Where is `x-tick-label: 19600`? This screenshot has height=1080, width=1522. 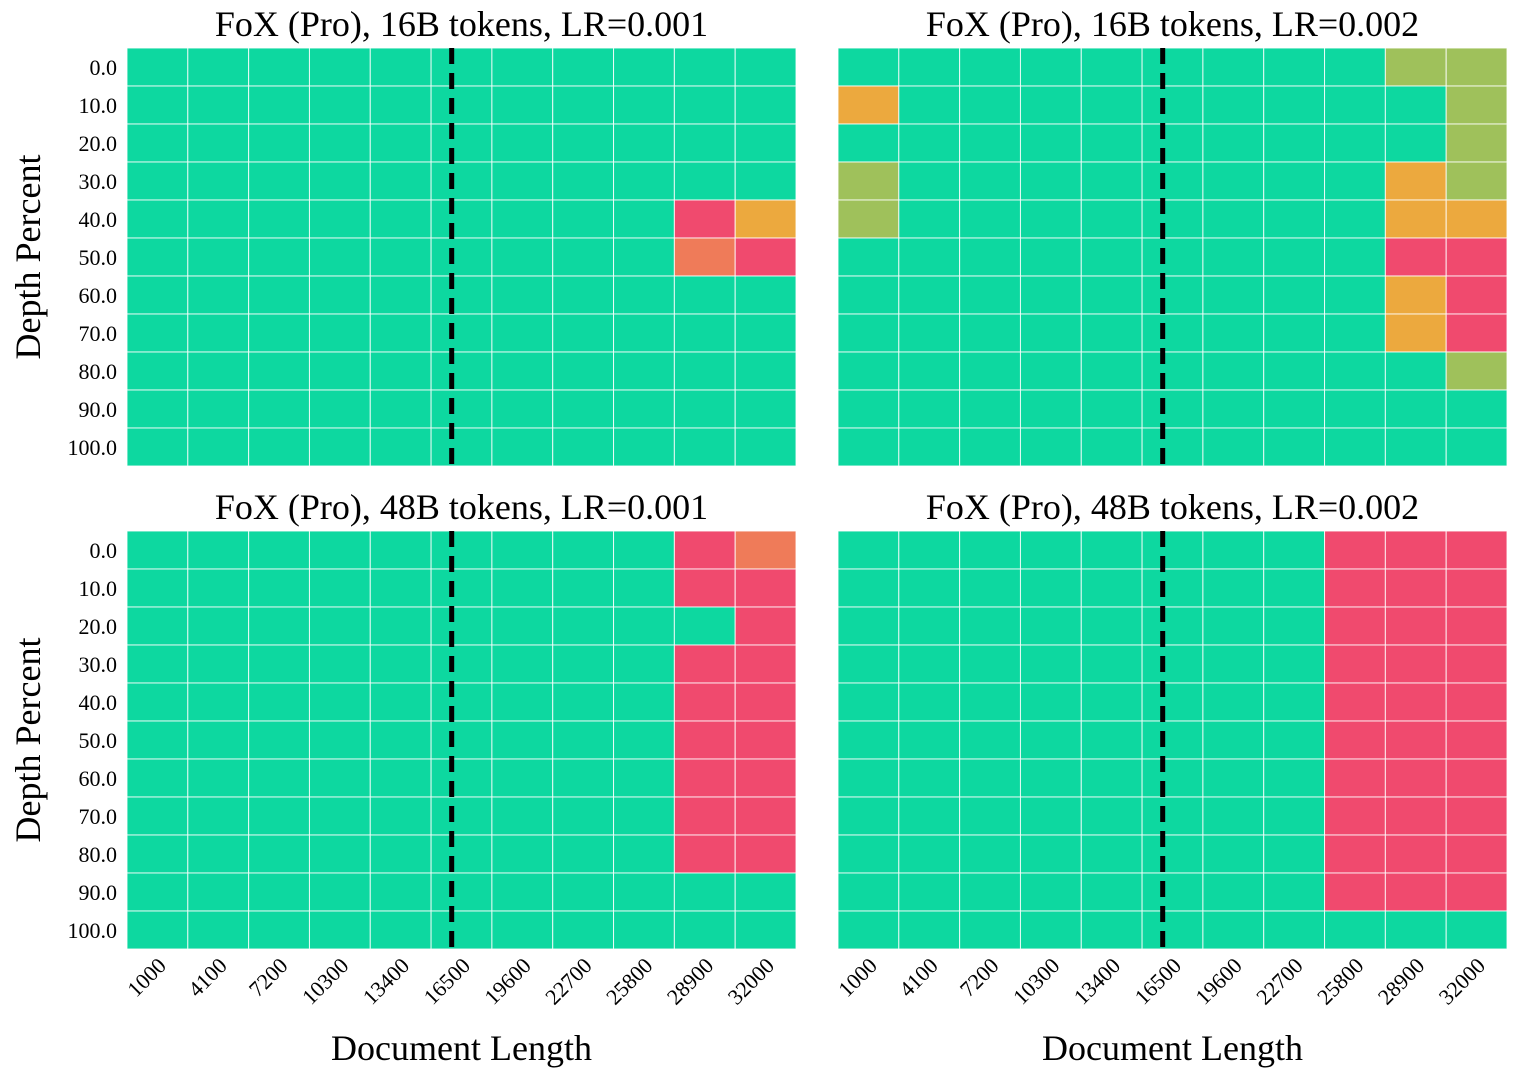 x-tick-label: 19600 is located at coordinates (507, 981).